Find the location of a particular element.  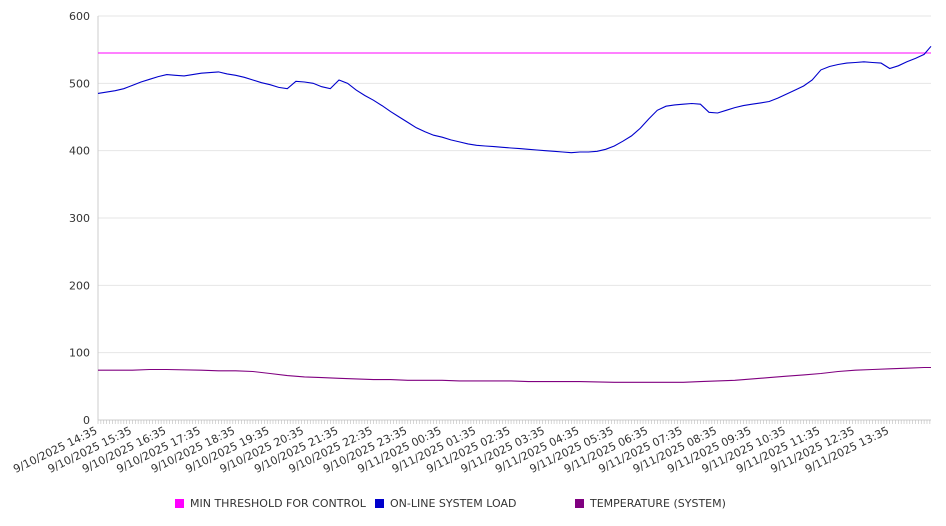

y-tick-label: 600 is located at coordinates (79, 16).